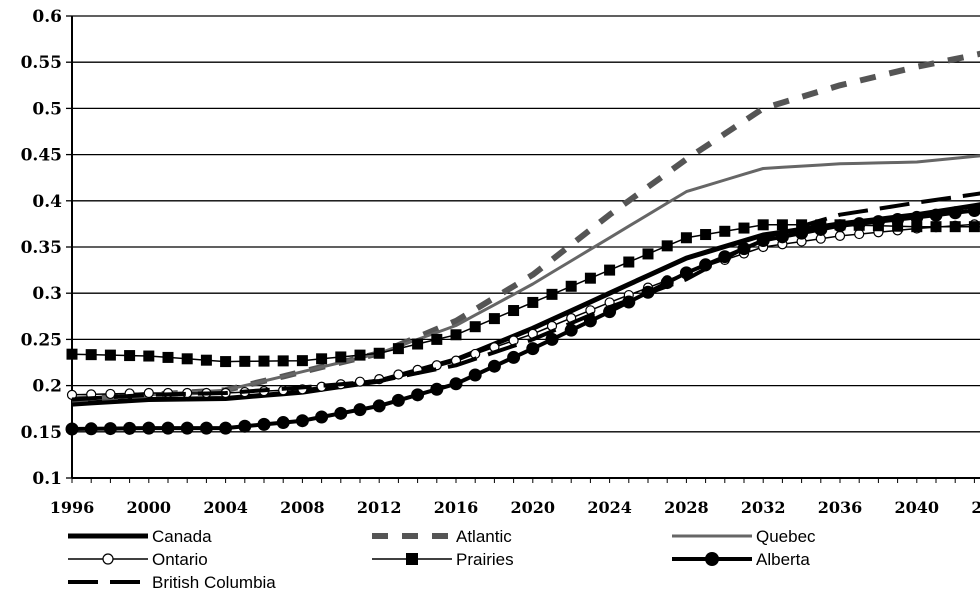  Describe the element at coordinates (47, 294) in the screenshot. I see `y-tick-label: 0.3` at that location.